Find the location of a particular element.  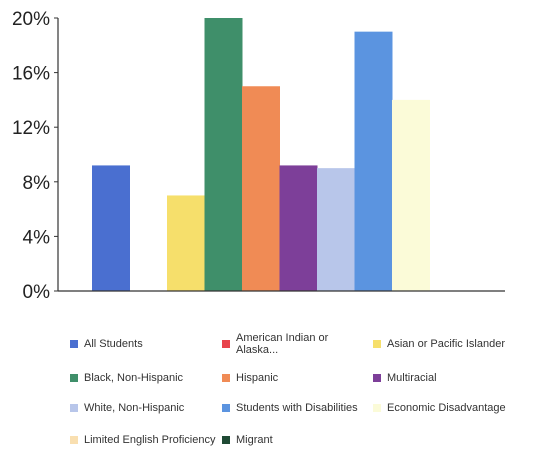

legend-item: Limited English Proficiency is located at coordinates (145, 440).